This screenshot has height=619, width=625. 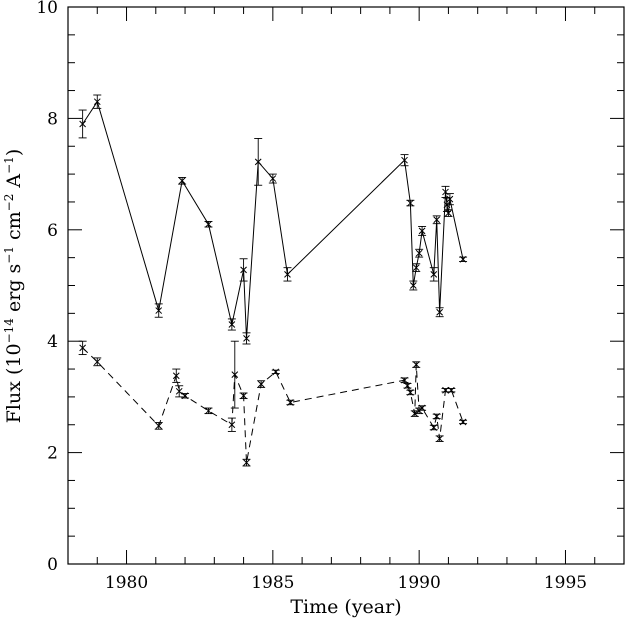 I want to click on y-tick-label: 10, so click(x=47, y=9).